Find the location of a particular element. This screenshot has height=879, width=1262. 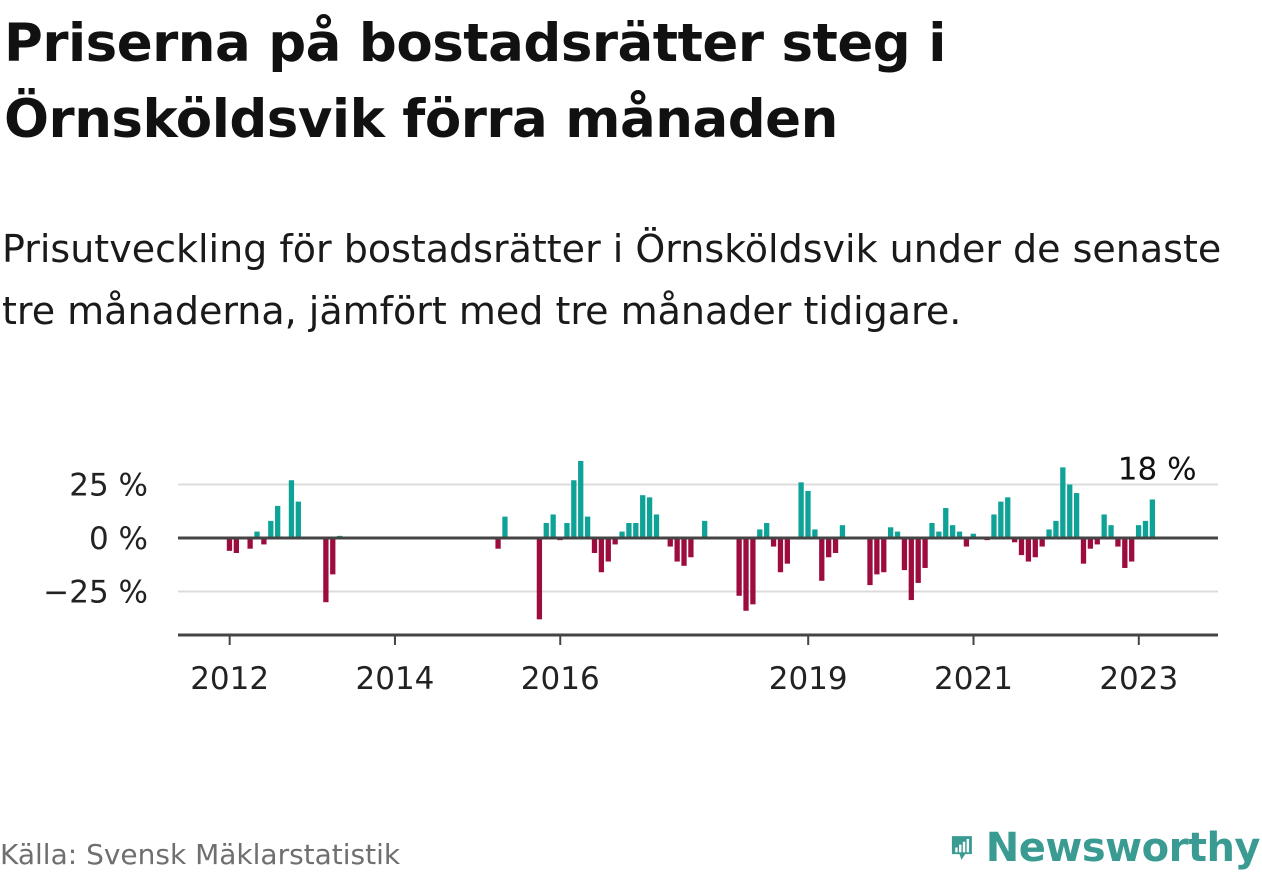

x-tick-label: 2016 is located at coordinates (560, 675).